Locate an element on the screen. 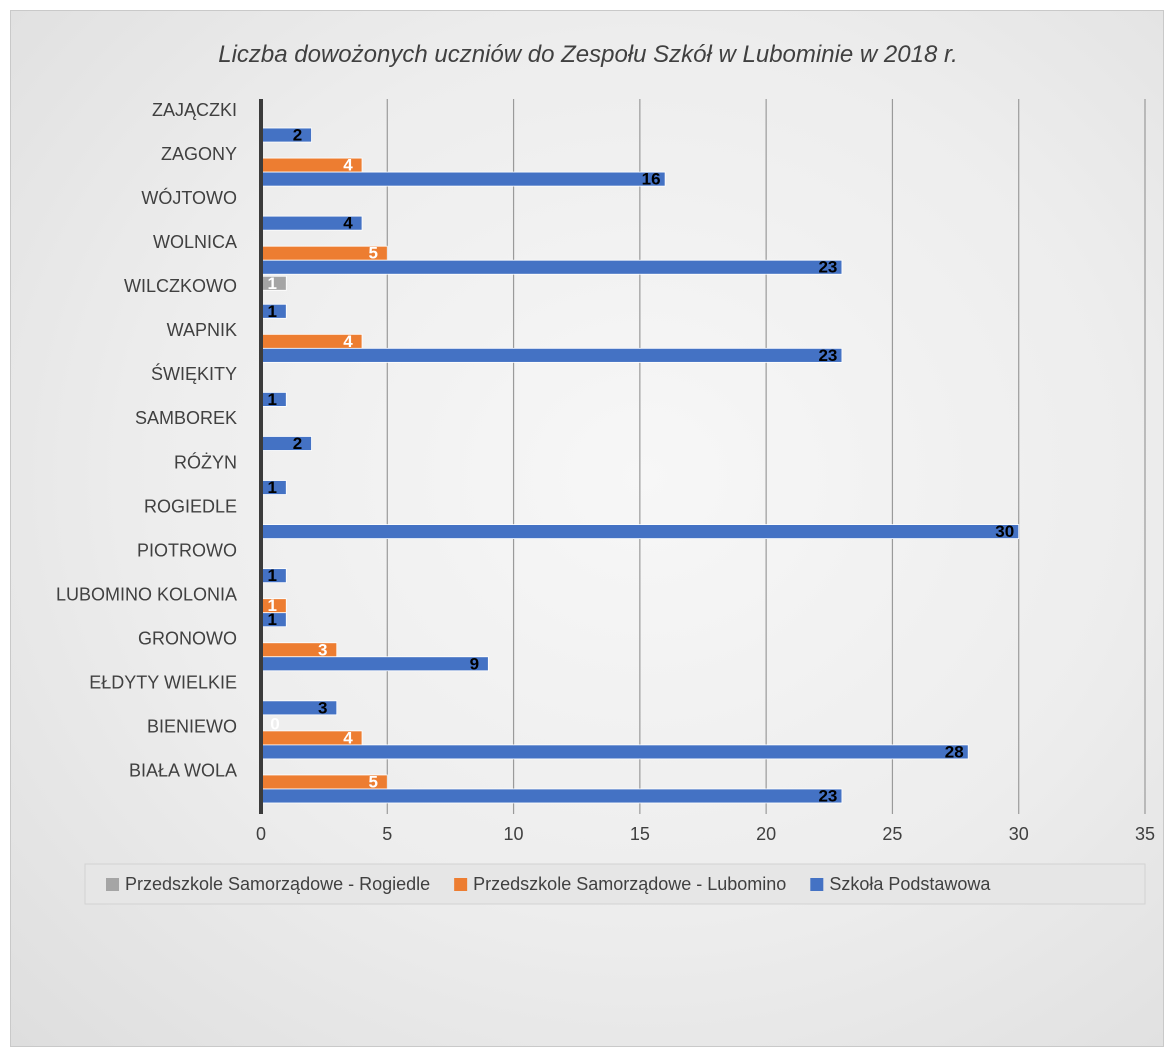 The height and width of the screenshot is (1057, 1174). x-tick-label-15: 15 is located at coordinates (640, 834).